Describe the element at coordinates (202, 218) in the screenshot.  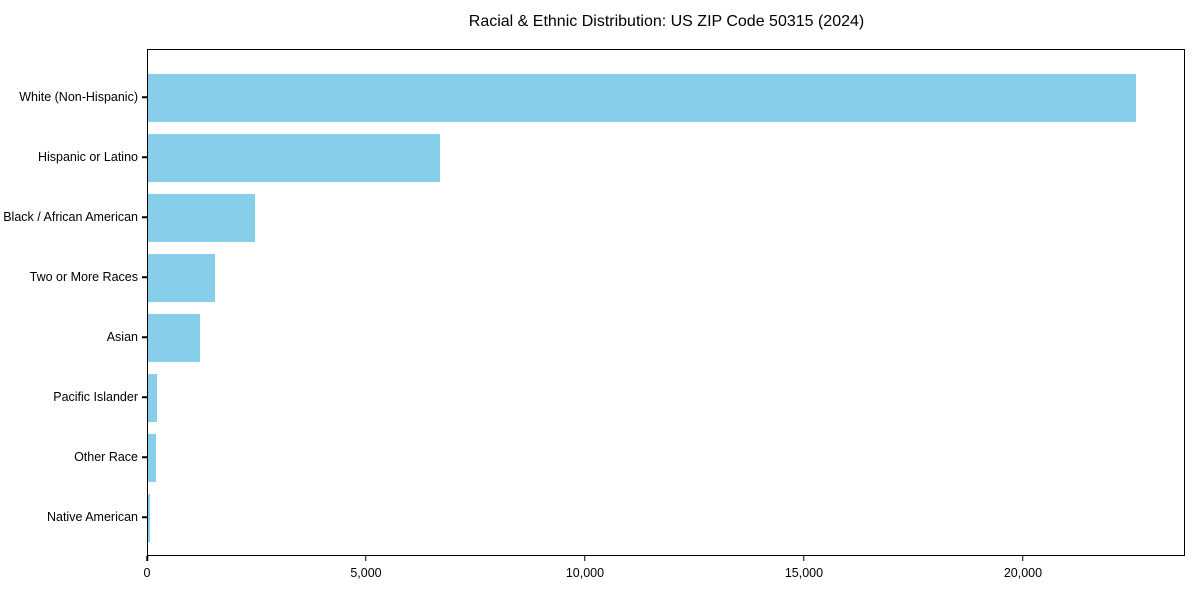
I see `chart-bar-black-african-american` at that location.